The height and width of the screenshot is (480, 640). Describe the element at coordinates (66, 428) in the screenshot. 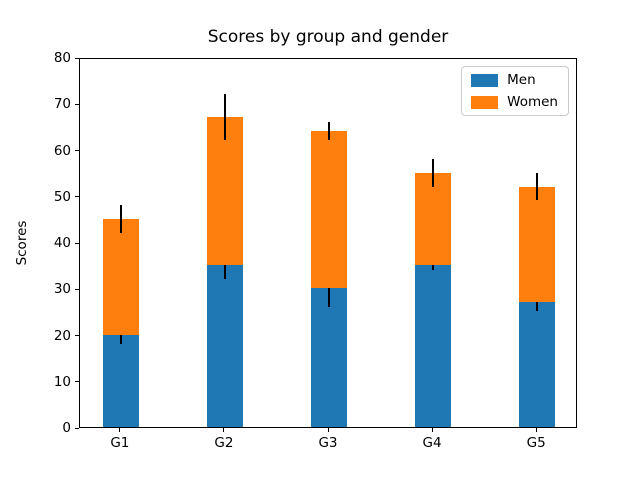

I see `y-tick-label: 0` at that location.